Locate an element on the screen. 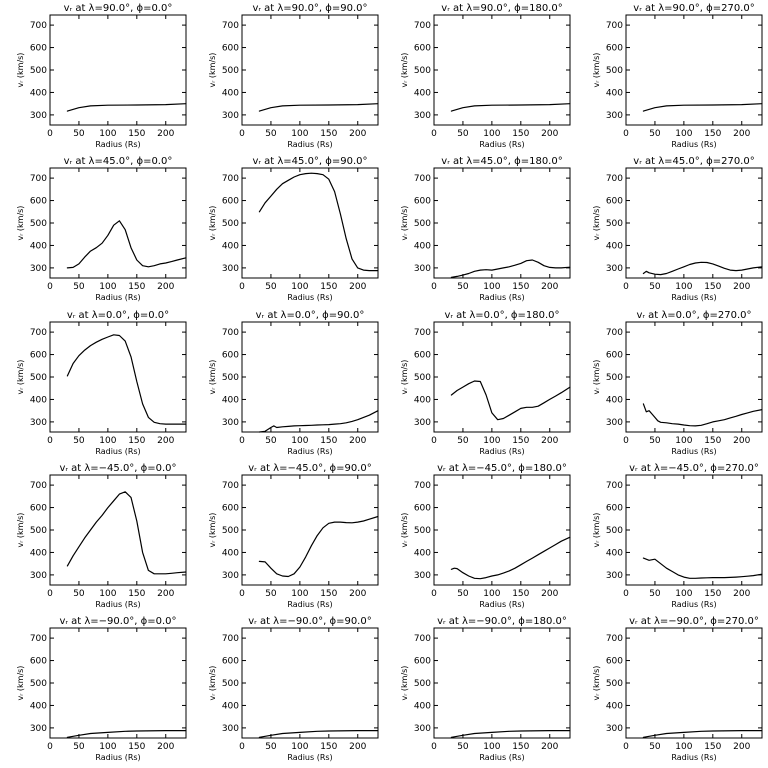 Image resolution: width=768 pixels, height=768 pixels. panel-title: vᵣ at λ=−45.0°, ϕ=90.0° is located at coordinates (309, 468).